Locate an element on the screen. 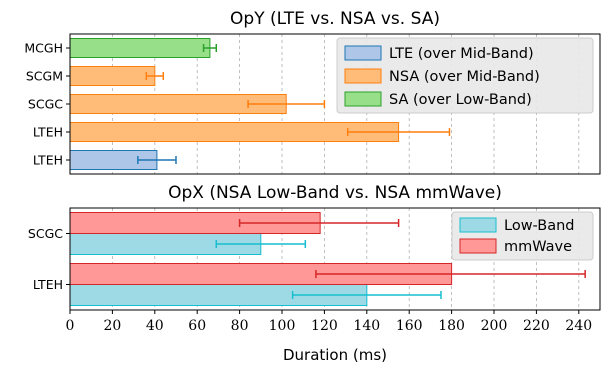 This screenshot has width=605, height=370. legend-label: LTE (over Mid-Band) is located at coordinates (461, 54).